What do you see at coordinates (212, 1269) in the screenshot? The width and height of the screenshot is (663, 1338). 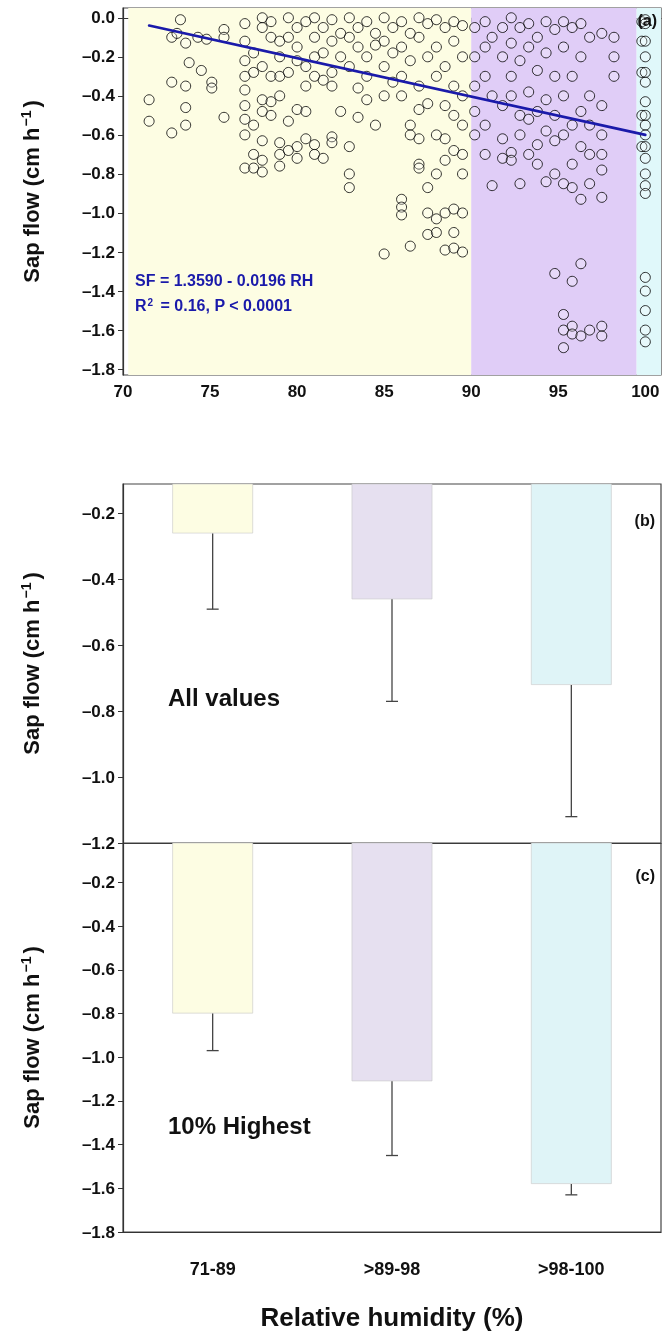 I see `x-tick-label: 71-89` at bounding box center [212, 1269].